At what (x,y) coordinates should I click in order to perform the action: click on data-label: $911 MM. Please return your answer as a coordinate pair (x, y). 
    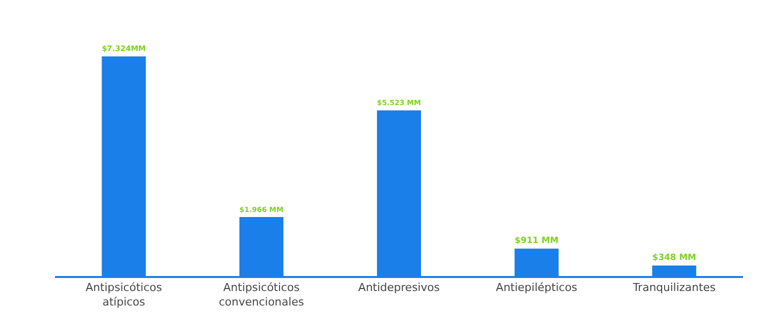
    Looking at the image, I should click on (536, 241).